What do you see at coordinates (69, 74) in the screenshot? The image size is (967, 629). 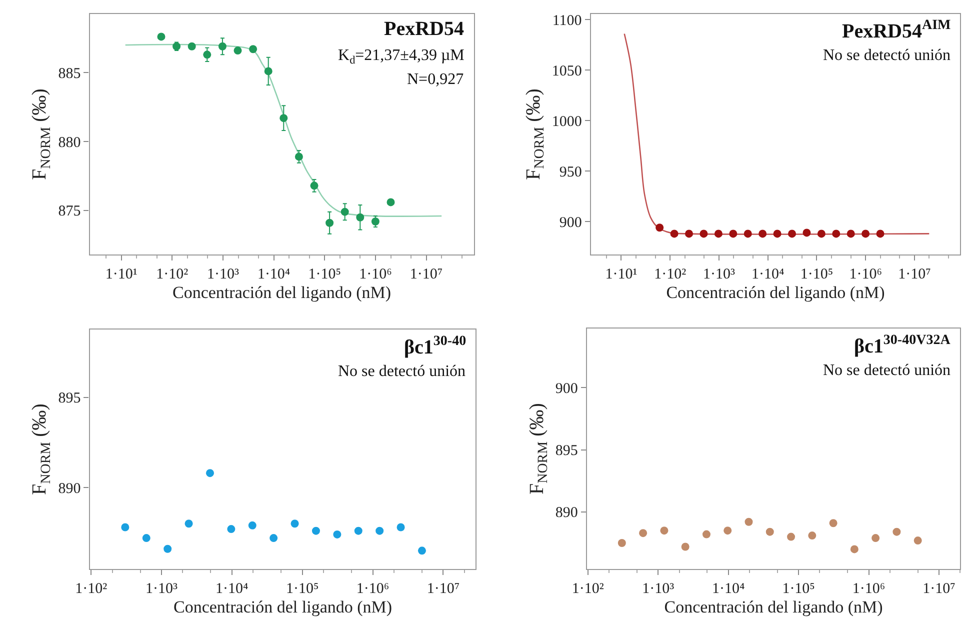 I see `y-tick-label: 885` at bounding box center [69, 74].